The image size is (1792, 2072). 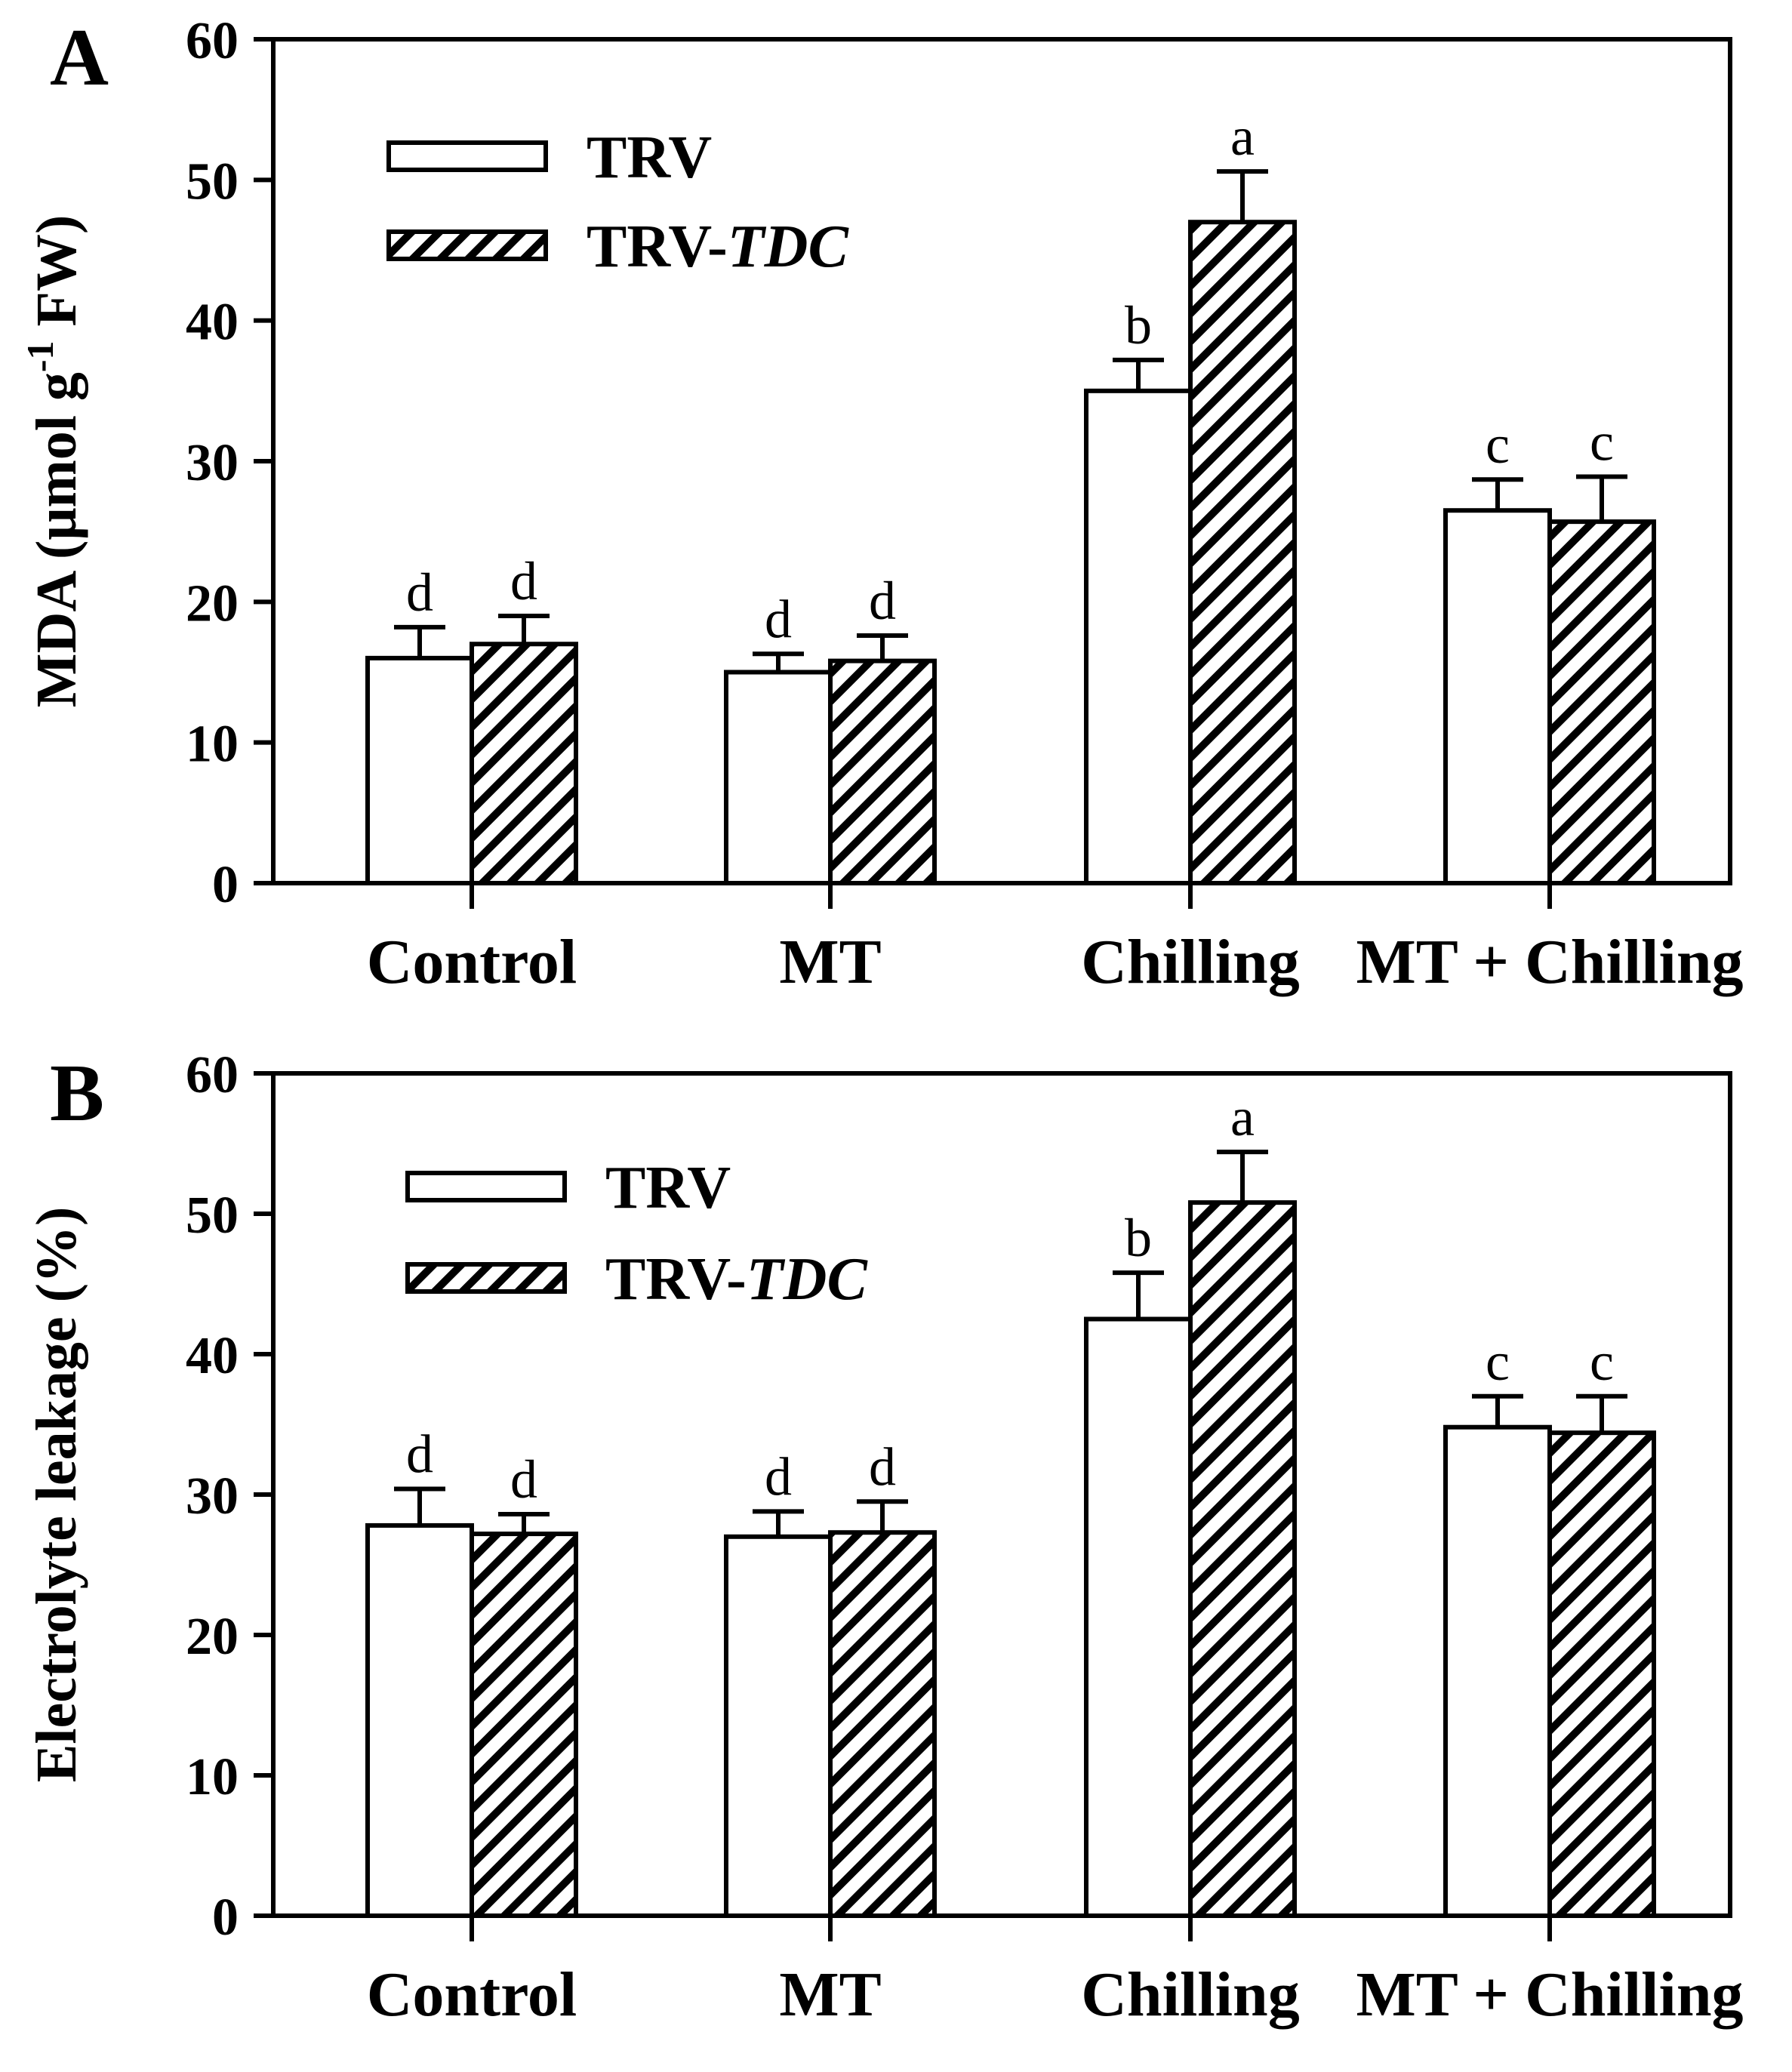 I want to click on panel-label: A, so click(x=80, y=58).